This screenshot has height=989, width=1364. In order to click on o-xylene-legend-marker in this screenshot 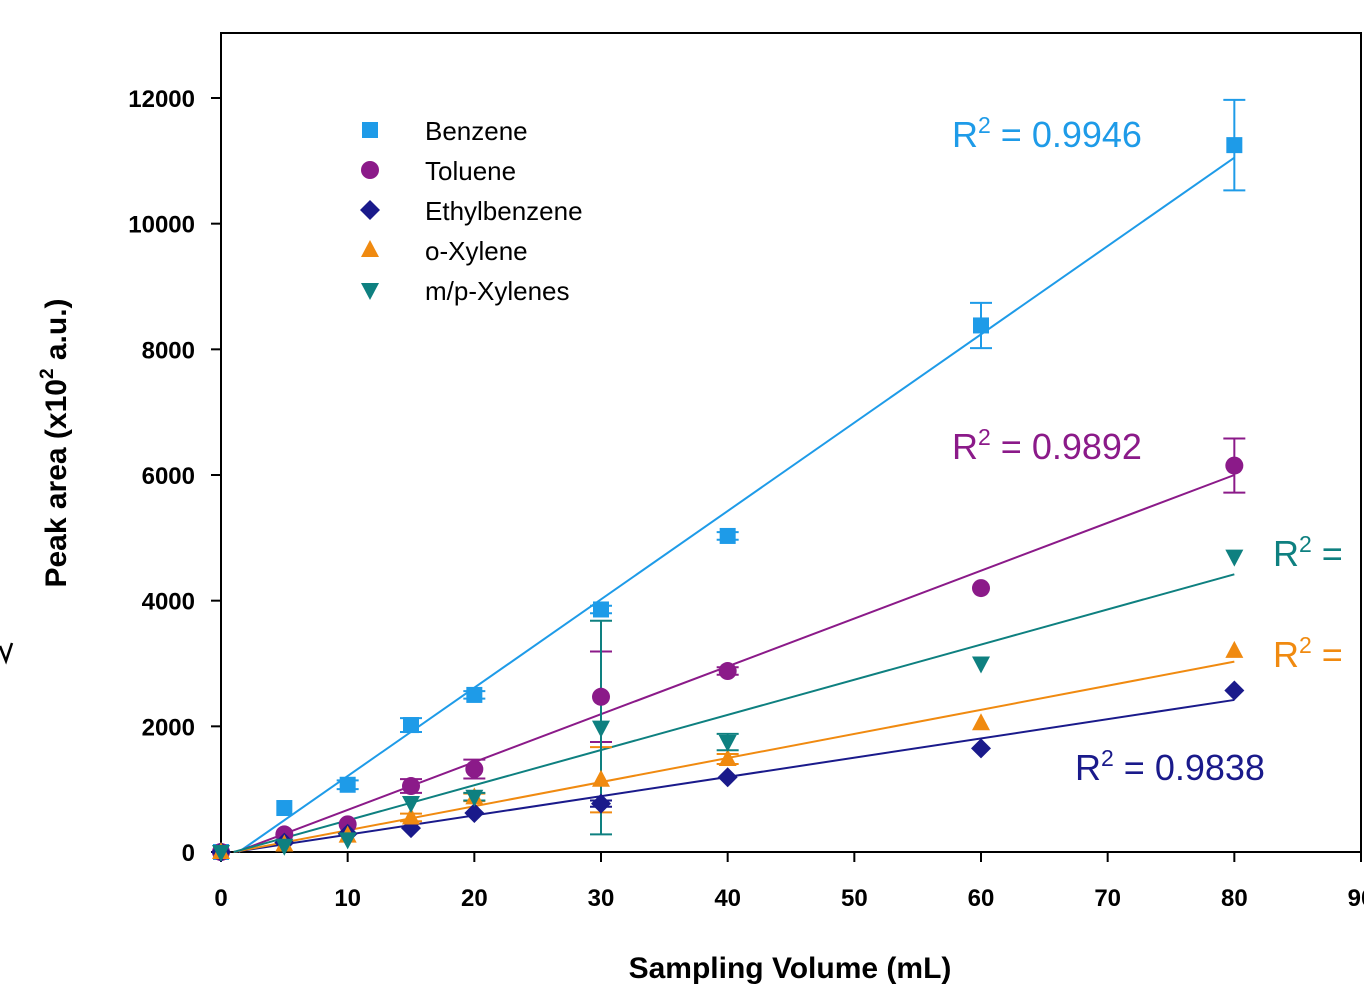, I will do `click(370, 248)`.